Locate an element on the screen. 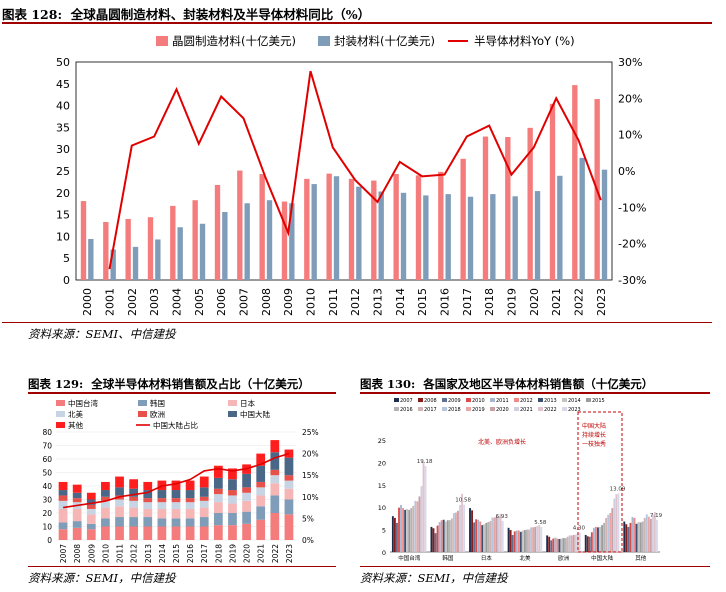 This screenshot has width=726, height=592. fig129-x-tick-label: 2019 is located at coordinates (232, 553).